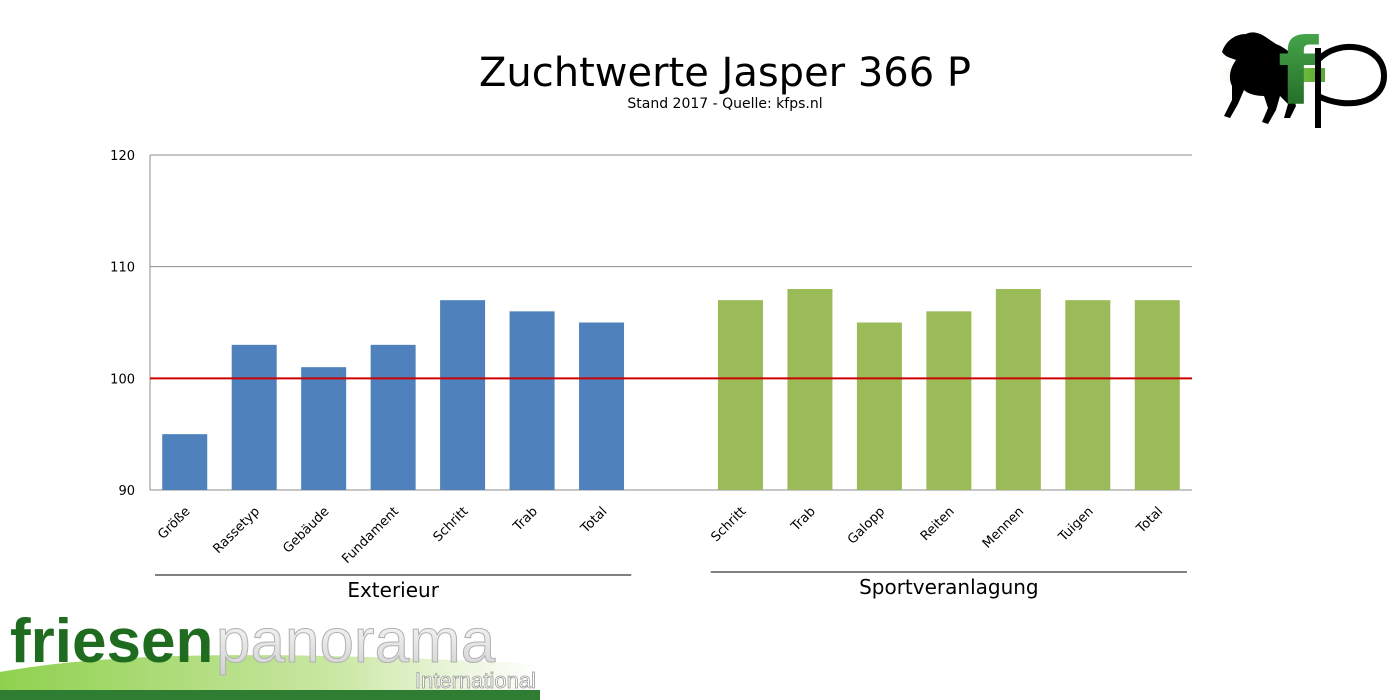 The image size is (1400, 700). Describe the element at coordinates (866, 525) in the screenshot. I see `x-tick-label: Galopp` at that location.